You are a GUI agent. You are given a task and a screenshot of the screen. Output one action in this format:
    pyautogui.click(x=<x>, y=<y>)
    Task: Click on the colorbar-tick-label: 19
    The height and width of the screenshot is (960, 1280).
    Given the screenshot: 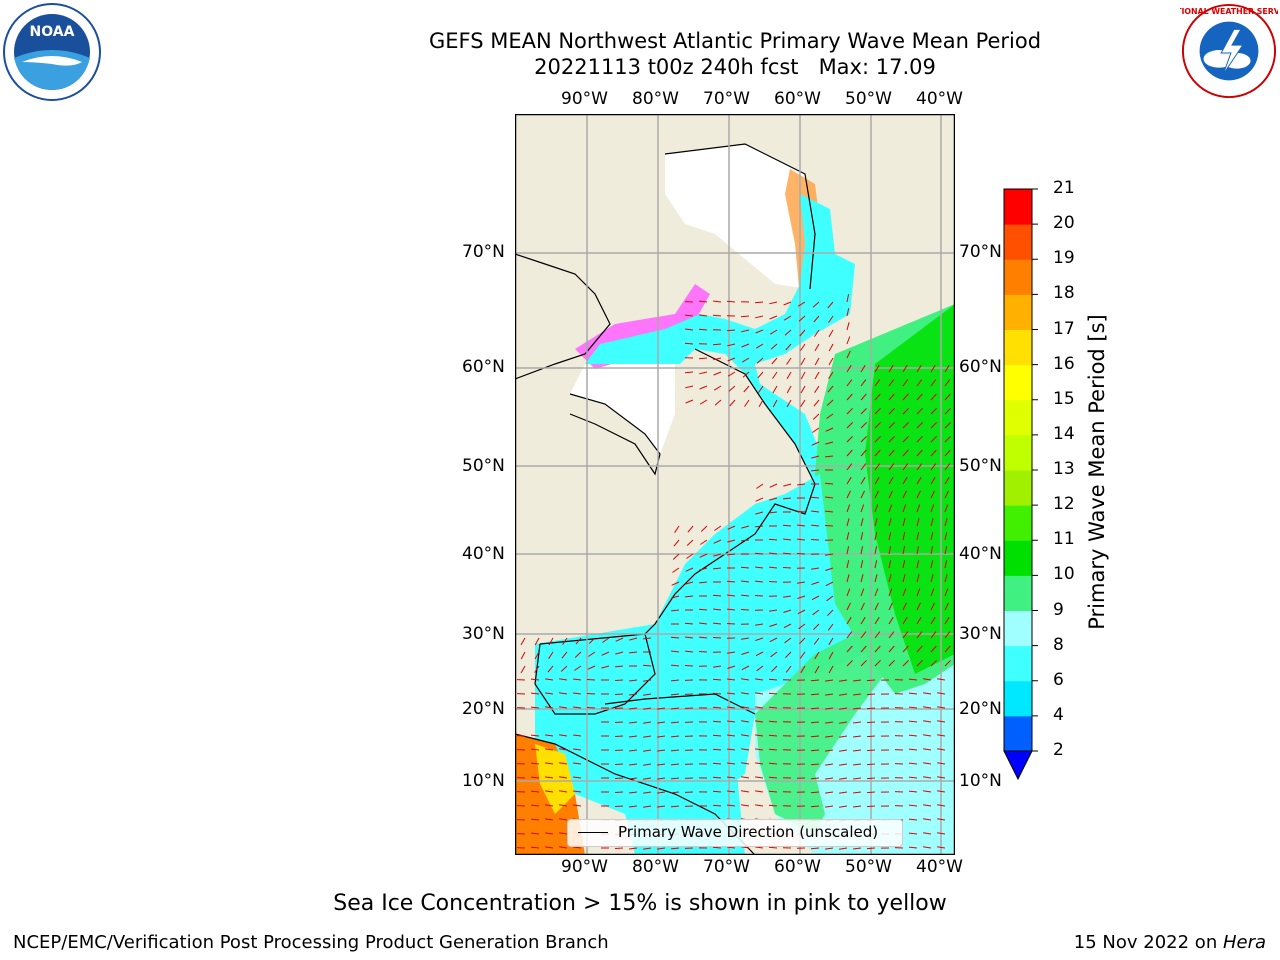 What is the action you would take?
    pyautogui.click(x=1064, y=258)
    